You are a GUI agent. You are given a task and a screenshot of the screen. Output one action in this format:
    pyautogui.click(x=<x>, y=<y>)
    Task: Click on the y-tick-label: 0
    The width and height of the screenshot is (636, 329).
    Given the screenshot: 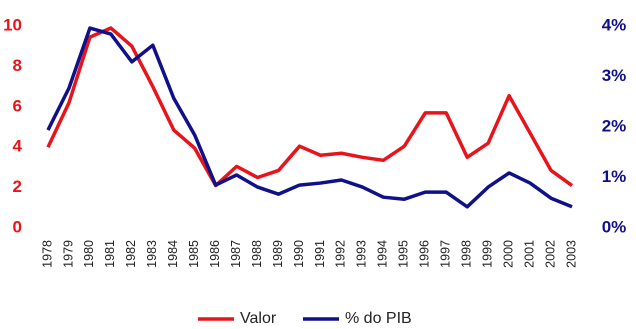 What is the action you would take?
    pyautogui.click(x=17, y=226)
    